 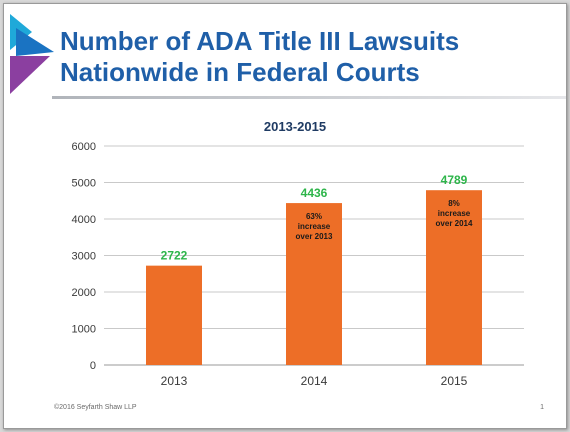 What do you see at coordinates (84, 147) in the screenshot?
I see `y-tick-label: 6000` at bounding box center [84, 147].